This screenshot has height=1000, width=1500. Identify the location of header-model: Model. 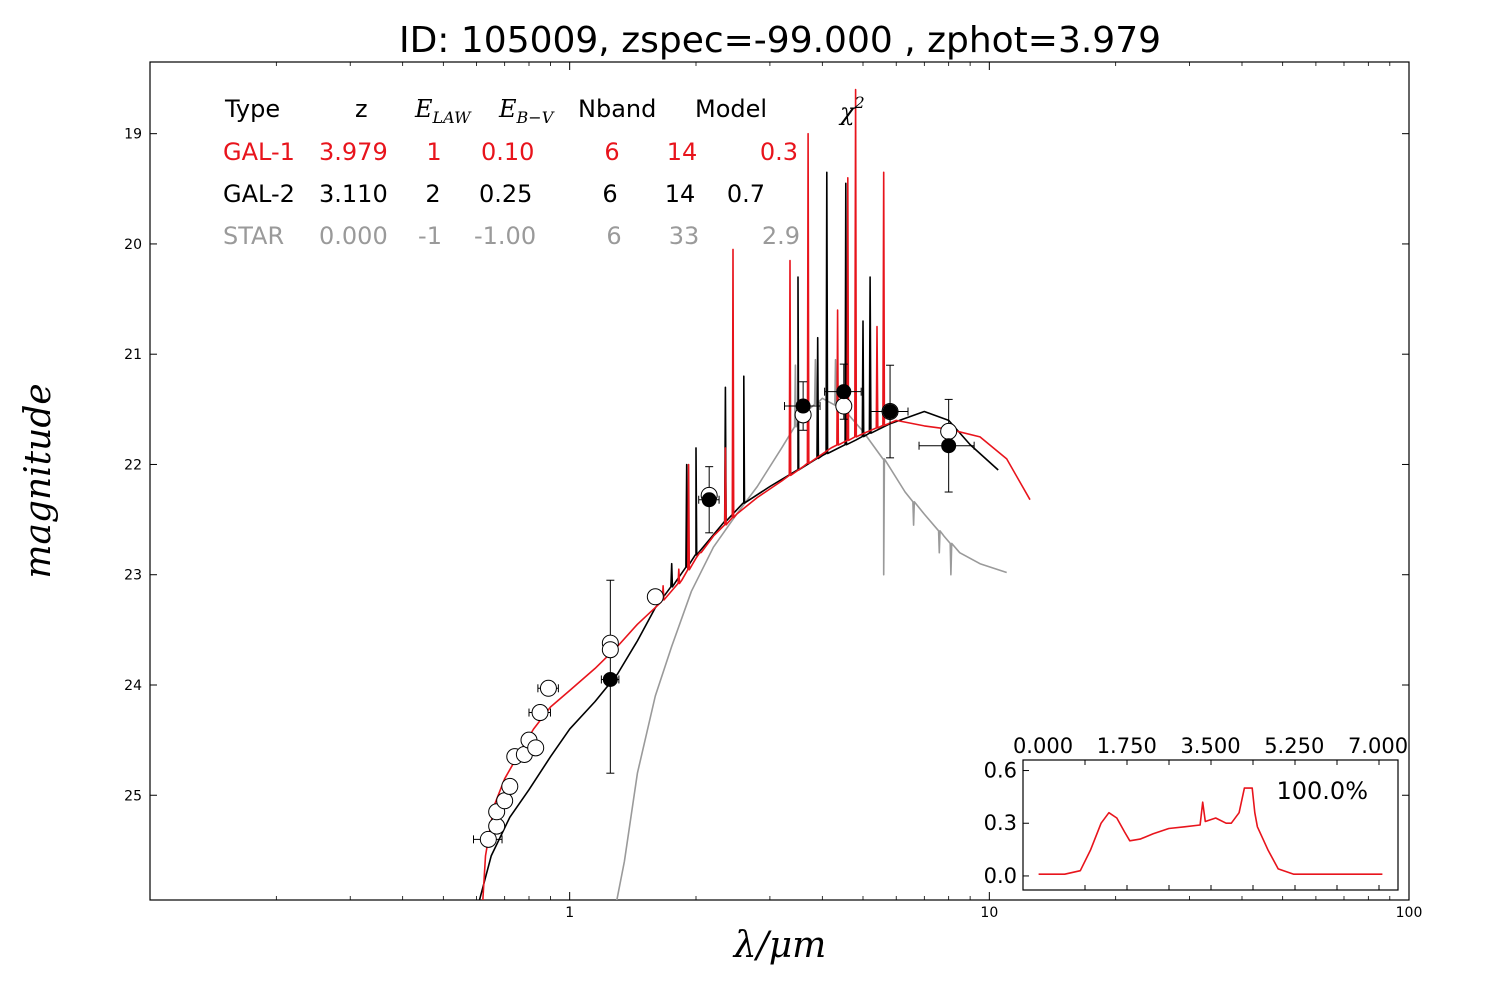
(731, 109).